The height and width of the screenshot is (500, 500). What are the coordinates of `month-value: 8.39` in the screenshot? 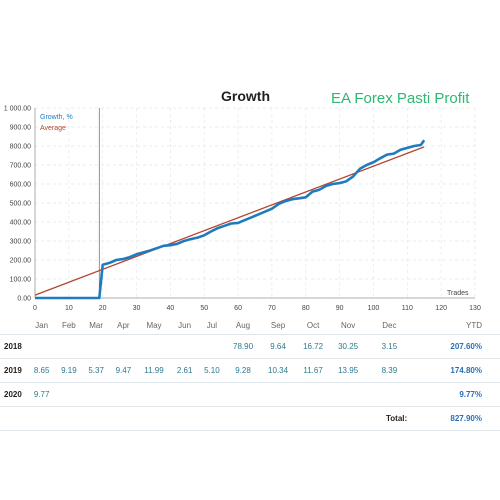 It's located at (389, 370).